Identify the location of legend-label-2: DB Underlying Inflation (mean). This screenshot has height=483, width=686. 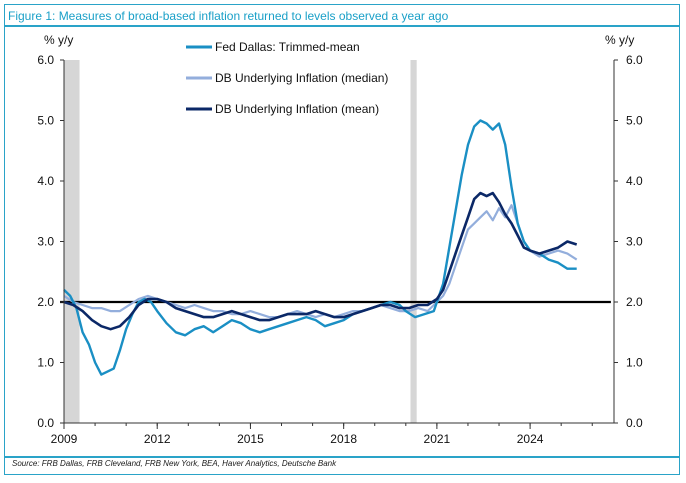
(297, 109).